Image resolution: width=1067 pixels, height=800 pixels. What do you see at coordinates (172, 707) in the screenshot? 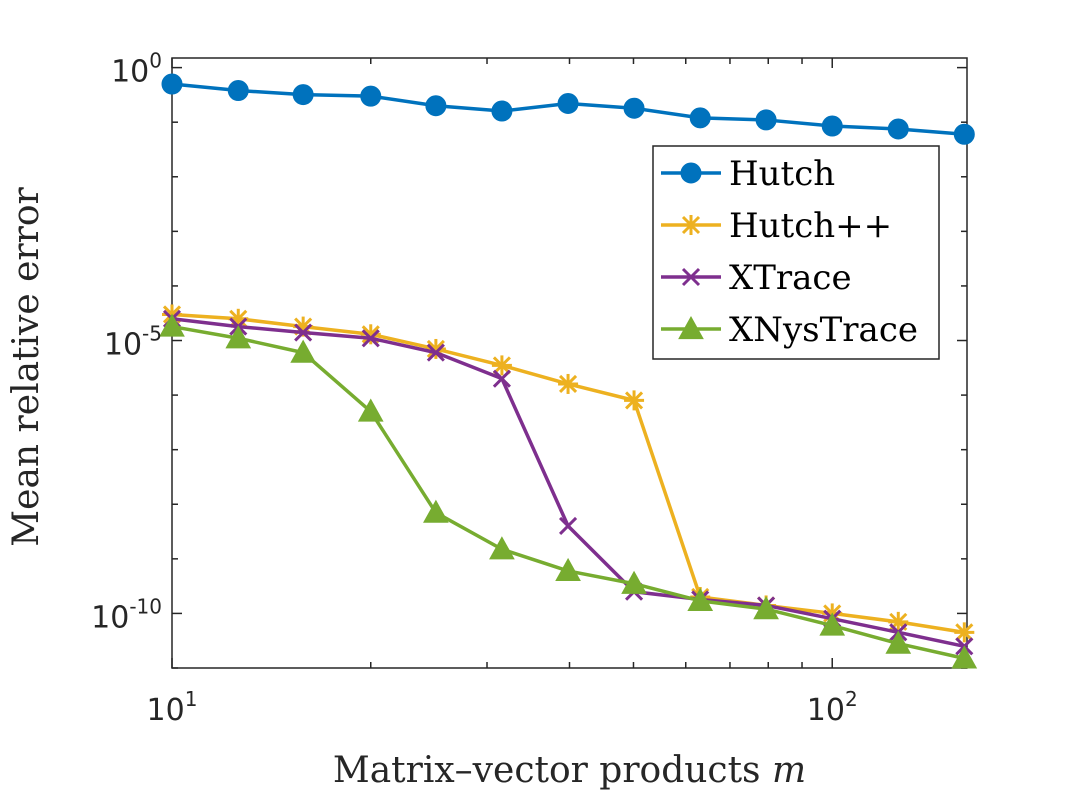
I see `x-tick-label: 10¹` at bounding box center [172, 707].